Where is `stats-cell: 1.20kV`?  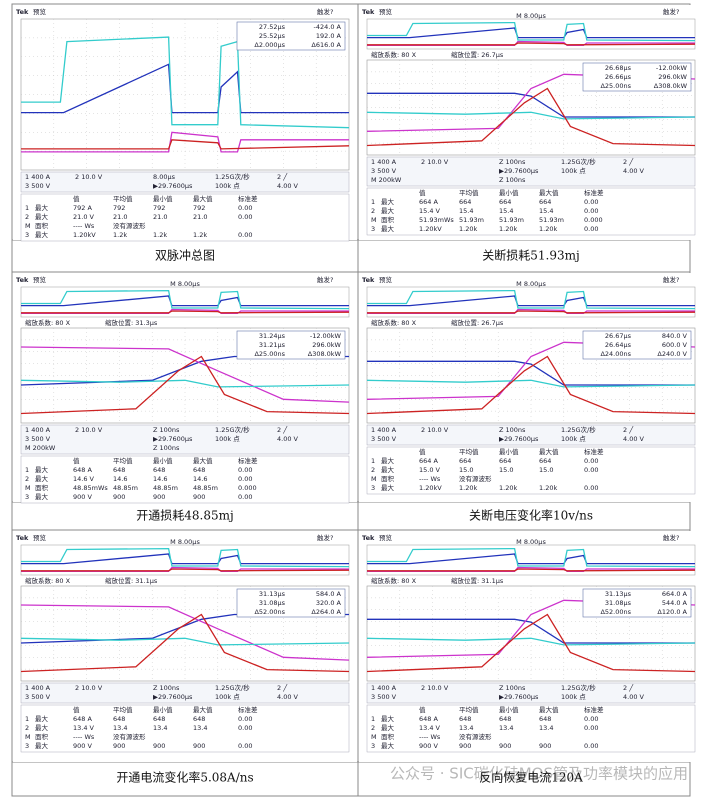 stats-cell: 1.20kV is located at coordinates (430, 488).